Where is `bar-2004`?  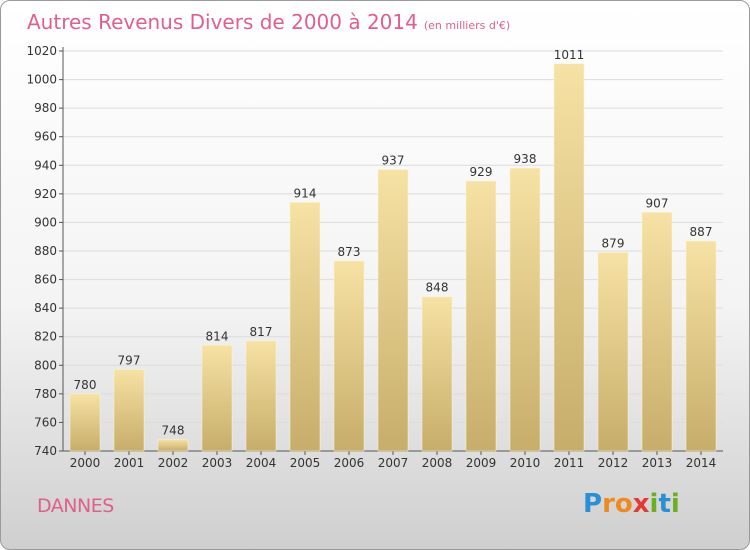
bar-2004 is located at coordinates (261, 396).